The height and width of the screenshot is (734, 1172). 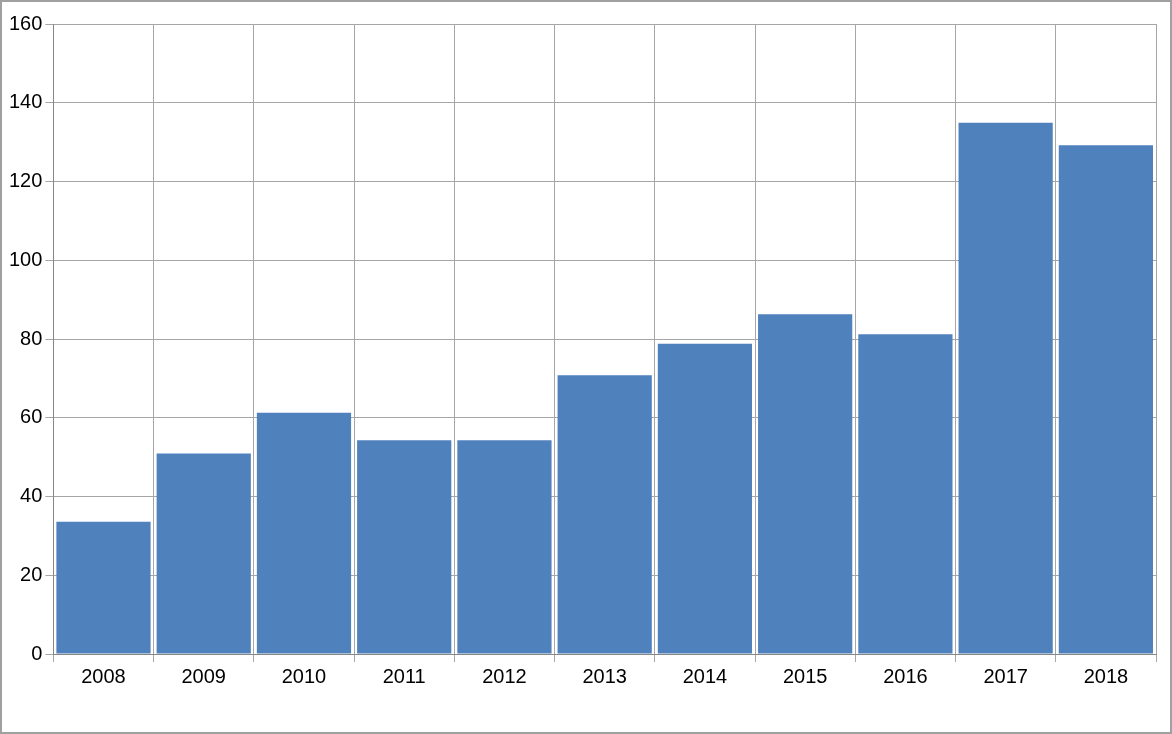 I want to click on y-tick-label: 120, so click(x=25, y=180).